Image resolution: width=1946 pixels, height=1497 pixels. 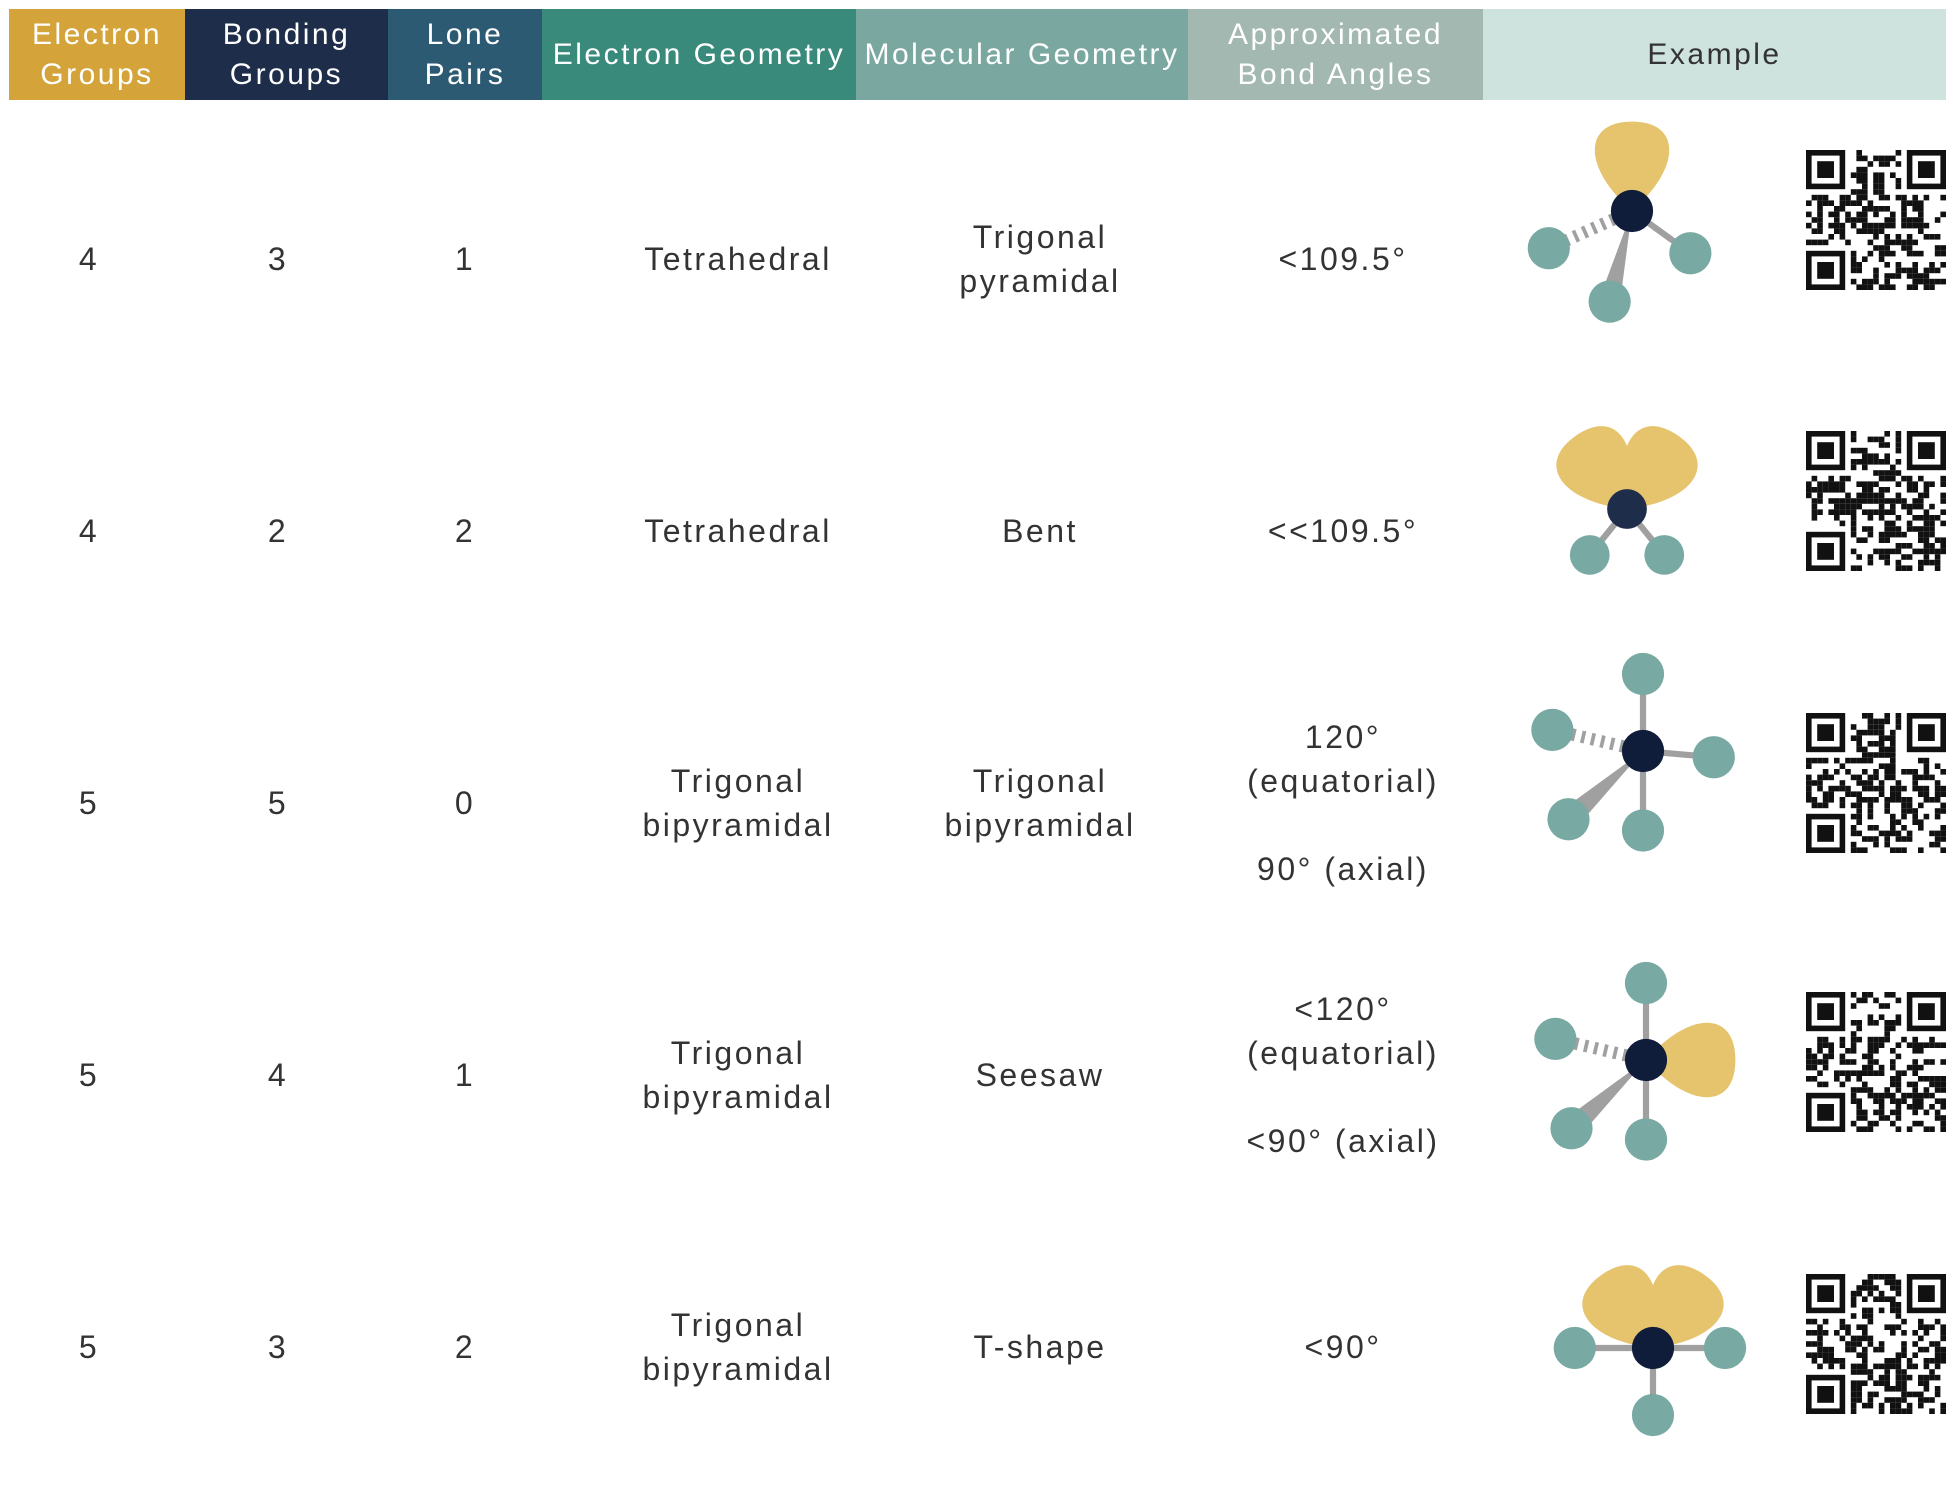 I want to click on bond-angles: <90°, so click(x=1343, y=1347).